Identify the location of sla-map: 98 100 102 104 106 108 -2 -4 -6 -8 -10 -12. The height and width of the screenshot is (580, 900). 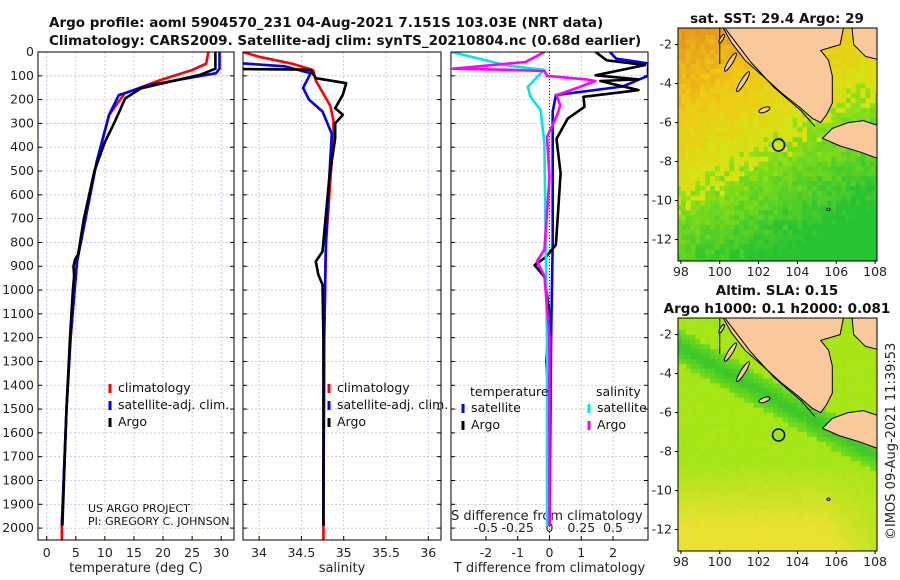
(769, 443).